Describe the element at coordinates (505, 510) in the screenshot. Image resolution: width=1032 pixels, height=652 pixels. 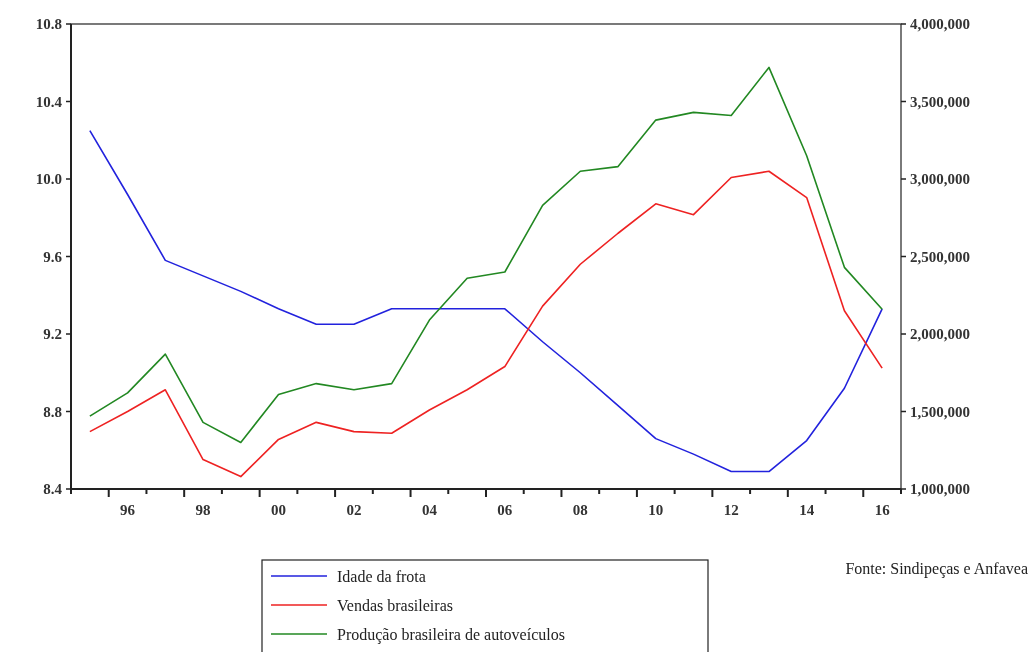
I see `x-tick-label: 06` at that location.